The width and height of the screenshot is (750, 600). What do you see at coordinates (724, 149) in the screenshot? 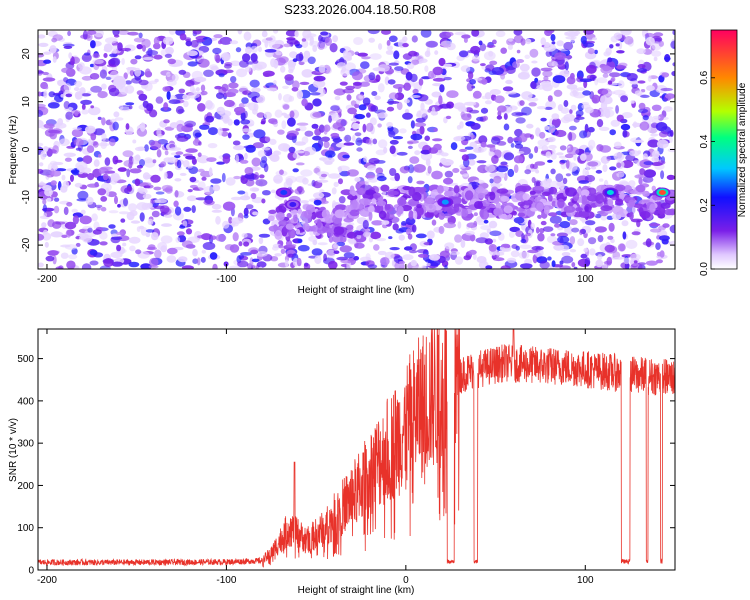
I see `colorbar-bar` at bounding box center [724, 149].